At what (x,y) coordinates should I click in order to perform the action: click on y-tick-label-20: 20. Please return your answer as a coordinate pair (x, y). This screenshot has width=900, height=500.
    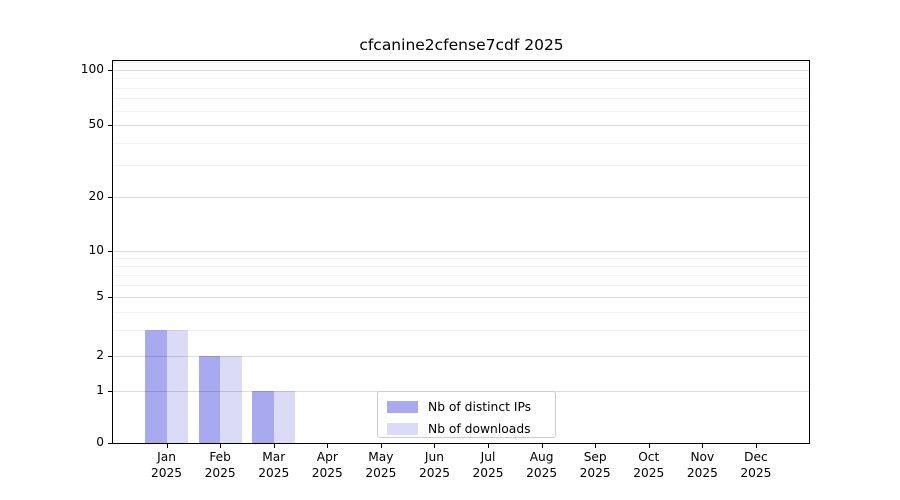
    Looking at the image, I should click on (96, 196).